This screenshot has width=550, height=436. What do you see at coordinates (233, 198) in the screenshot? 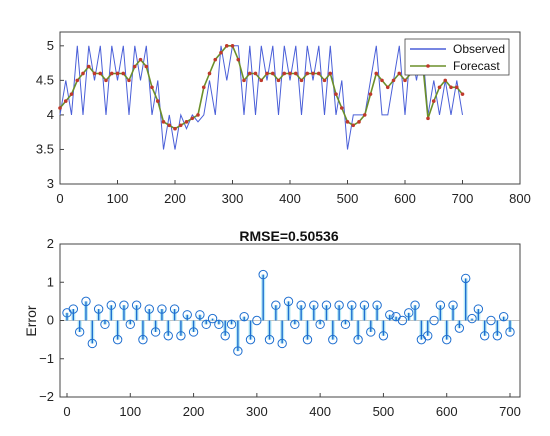
I see `top-x-tick-label: 300` at bounding box center [233, 198].